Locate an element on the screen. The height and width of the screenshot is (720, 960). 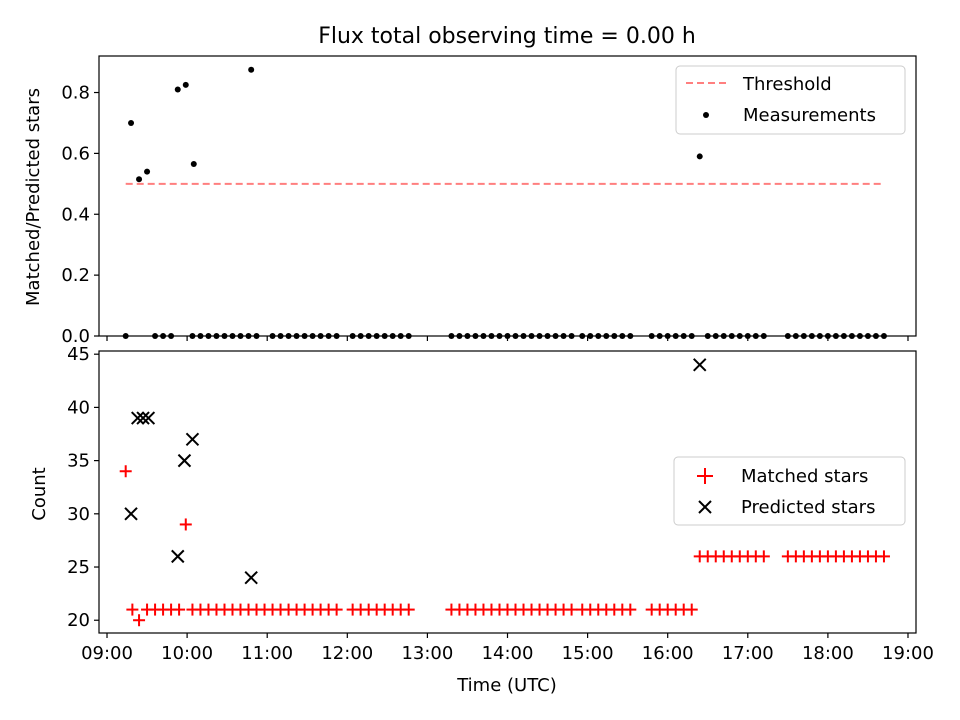
bottom-x-tick-label: 13:00 is located at coordinates (427, 653).